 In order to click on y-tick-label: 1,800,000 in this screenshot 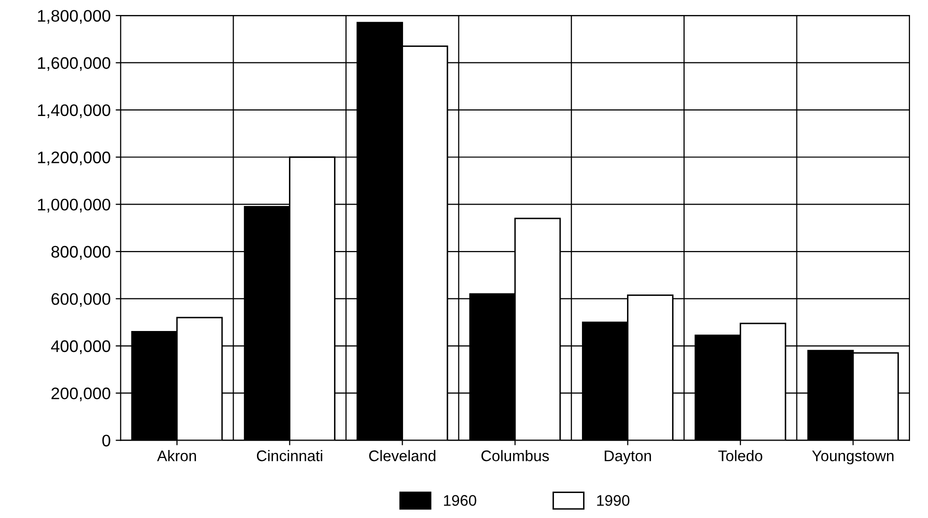, I will do `click(74, 17)`.